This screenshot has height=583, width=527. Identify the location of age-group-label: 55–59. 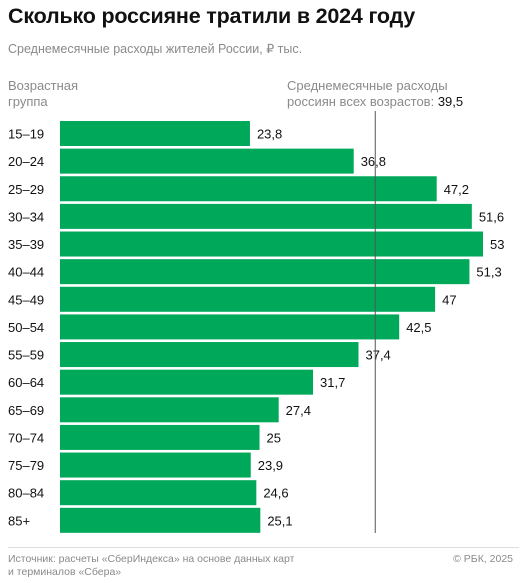
(26, 355).